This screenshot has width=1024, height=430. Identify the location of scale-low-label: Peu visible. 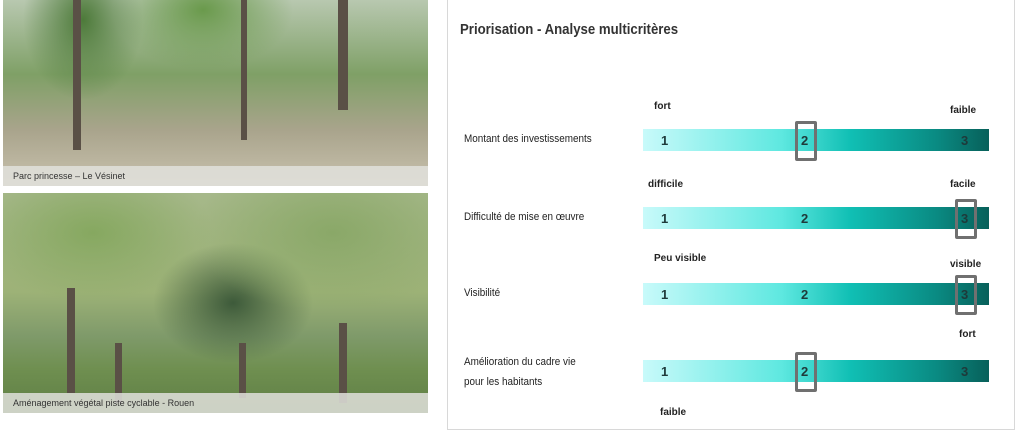
(680, 258).